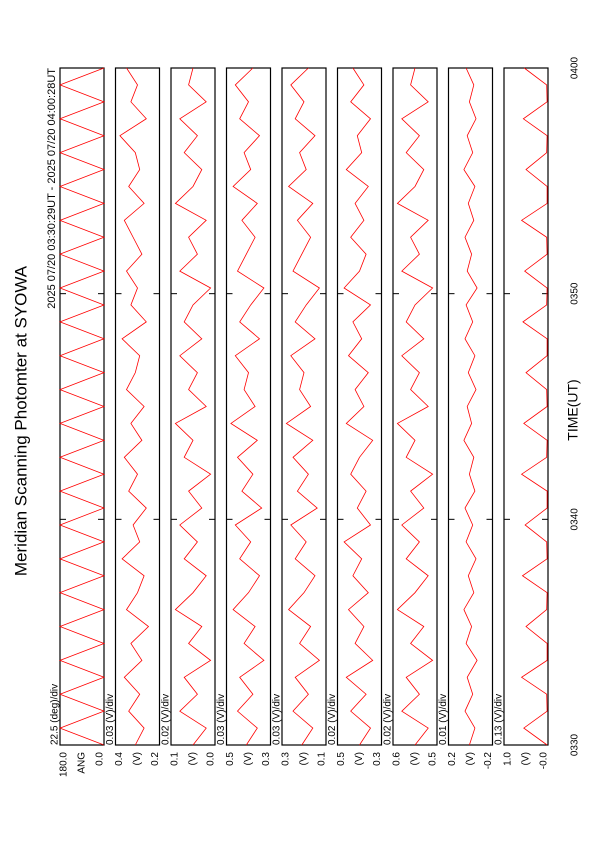 This screenshot has height=842, width=595. Describe the element at coordinates (82, 763) in the screenshot. I see `y-axis-label: ANG` at that location.